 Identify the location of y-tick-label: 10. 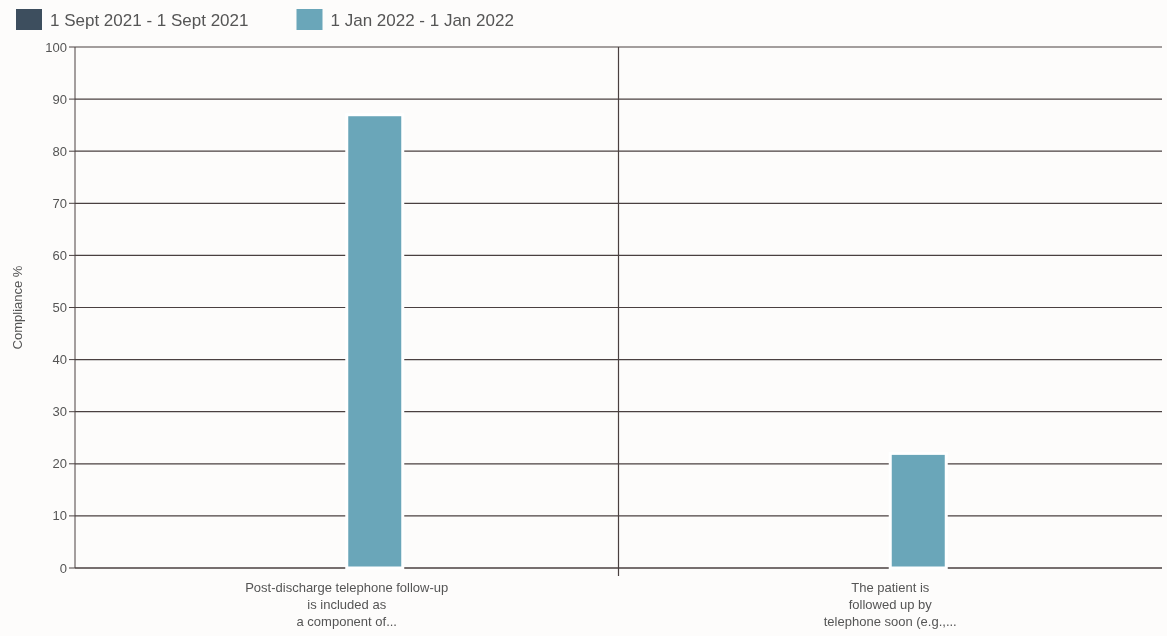
(59, 516).